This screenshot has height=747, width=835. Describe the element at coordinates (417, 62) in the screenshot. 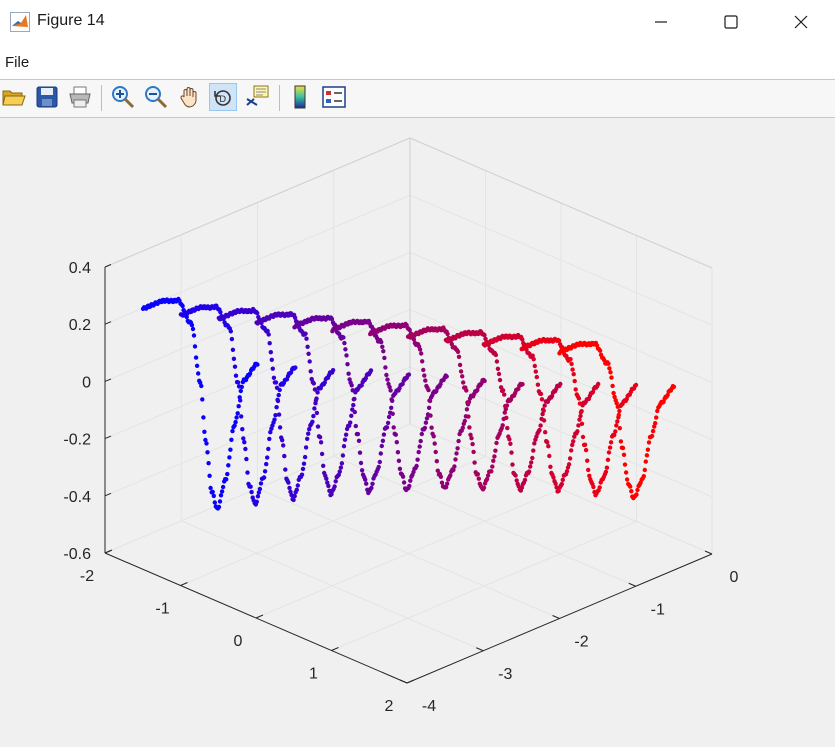

I see `menu-bar: File` at that location.